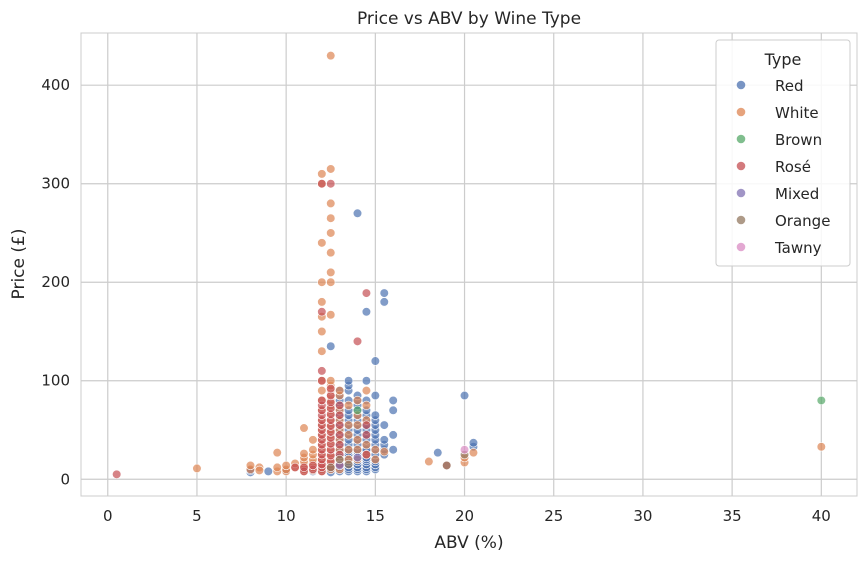 The width and height of the screenshot is (868, 561). Describe the element at coordinates (464, 450) in the screenshot. I see `series-tawny` at that location.